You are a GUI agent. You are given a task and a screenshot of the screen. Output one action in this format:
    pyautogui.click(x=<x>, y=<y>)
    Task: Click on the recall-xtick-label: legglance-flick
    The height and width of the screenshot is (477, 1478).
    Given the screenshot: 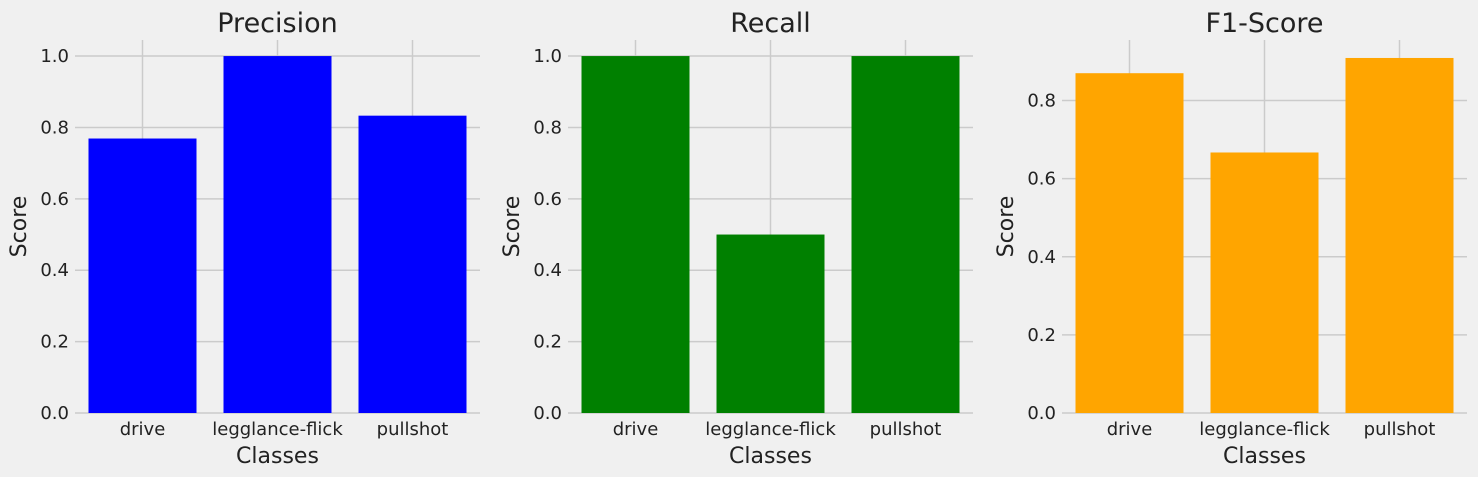 What is the action you would take?
    pyautogui.click(x=770, y=429)
    